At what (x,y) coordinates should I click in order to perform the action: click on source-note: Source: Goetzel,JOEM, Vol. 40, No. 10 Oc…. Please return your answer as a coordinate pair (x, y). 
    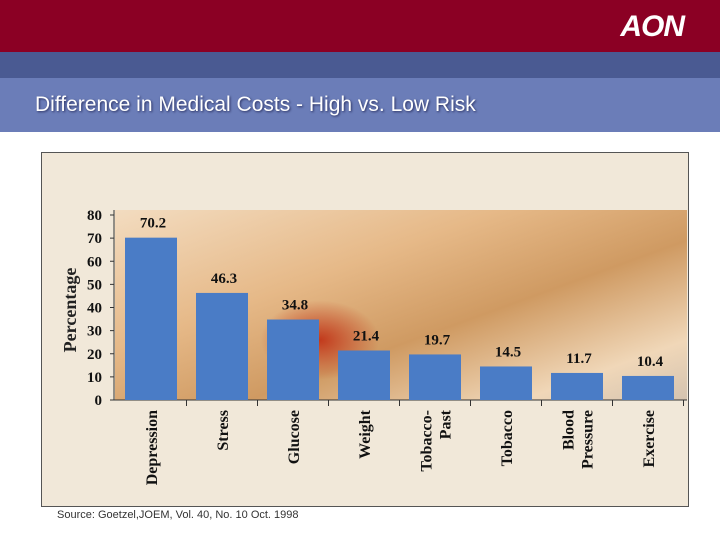
    Looking at the image, I should click on (178, 515).